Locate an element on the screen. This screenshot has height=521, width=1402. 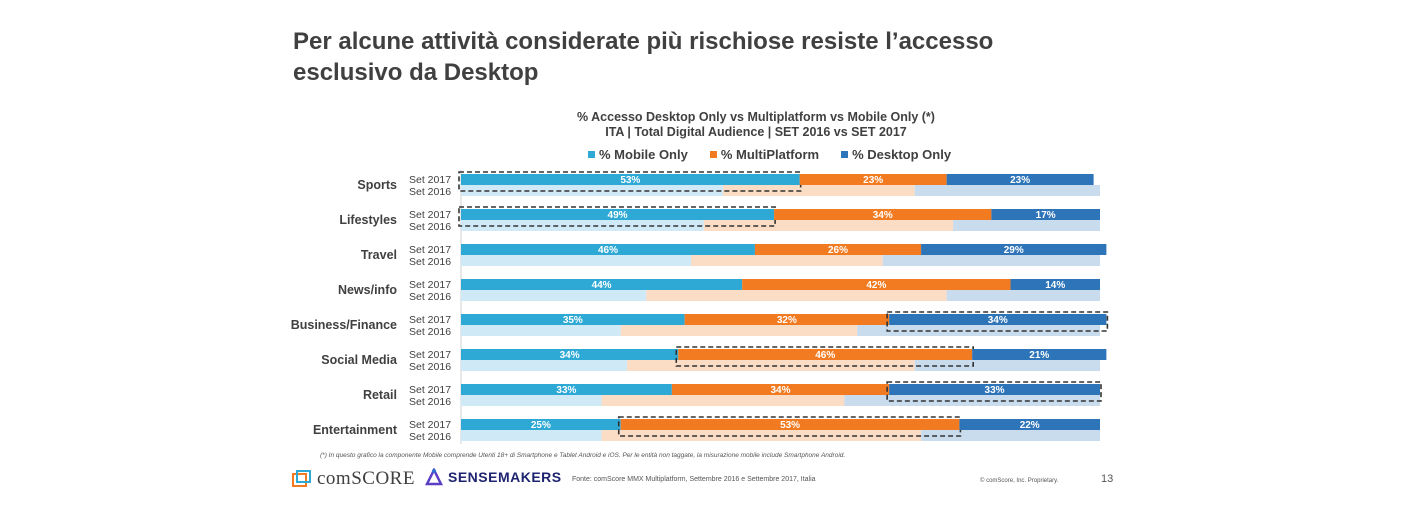
bar-2017-entertainment-mobile-only is located at coordinates (541, 424).